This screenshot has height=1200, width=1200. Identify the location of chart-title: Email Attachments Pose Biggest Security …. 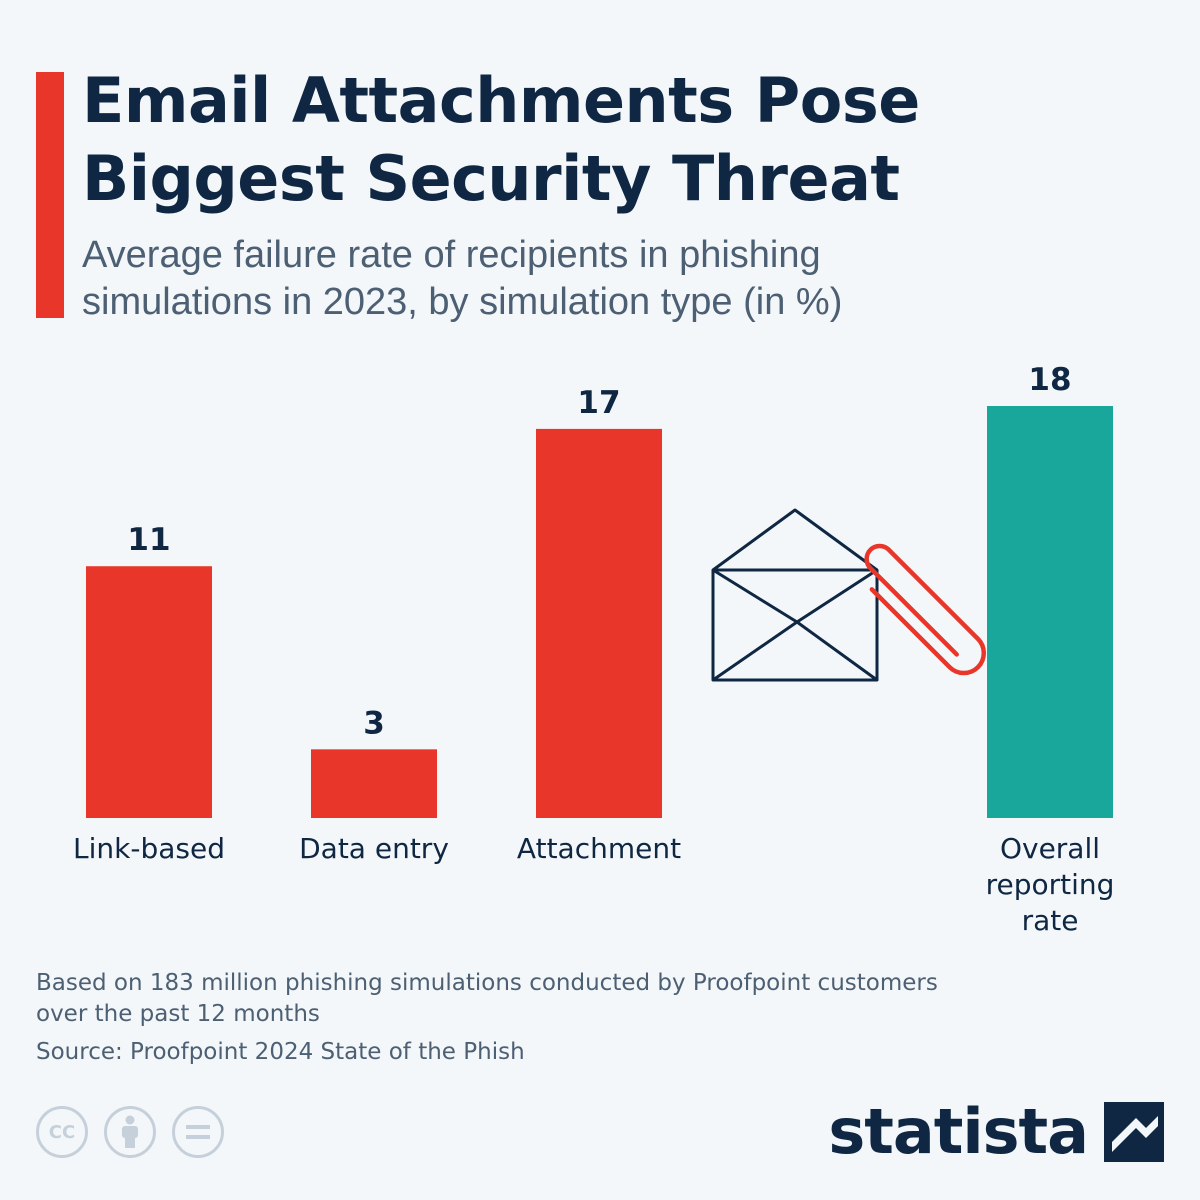
(501, 139).